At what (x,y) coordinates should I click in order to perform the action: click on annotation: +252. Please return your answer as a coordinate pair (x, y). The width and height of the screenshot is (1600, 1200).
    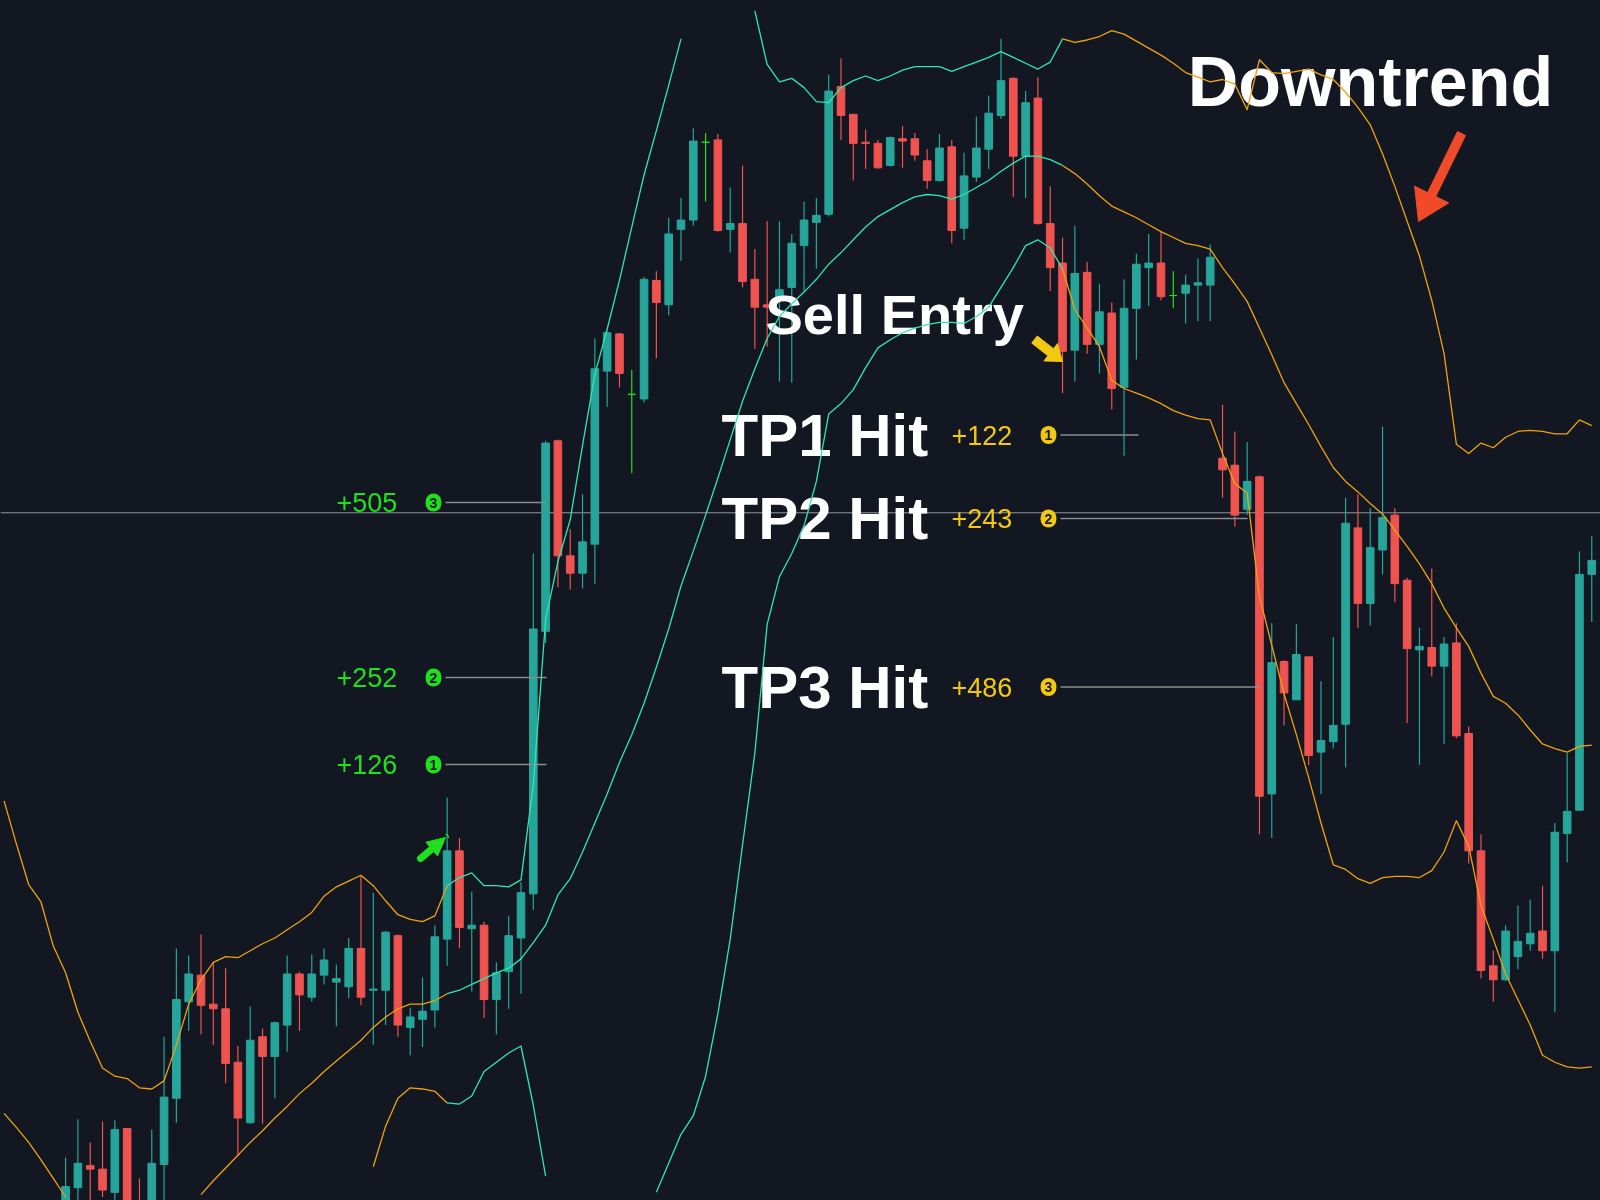
    Looking at the image, I should click on (367, 678).